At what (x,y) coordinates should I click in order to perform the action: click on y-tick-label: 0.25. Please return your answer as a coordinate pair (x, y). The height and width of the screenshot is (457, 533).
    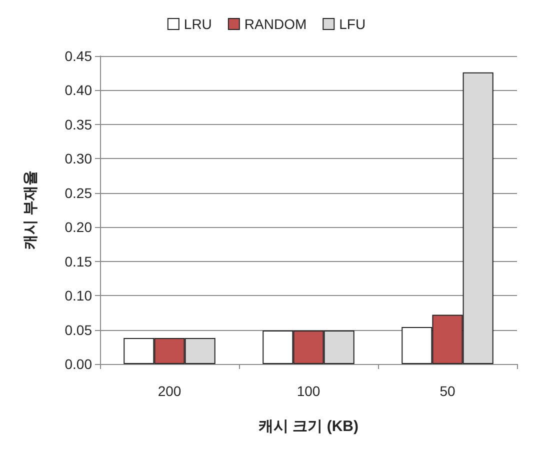
    Looking at the image, I should click on (78, 192).